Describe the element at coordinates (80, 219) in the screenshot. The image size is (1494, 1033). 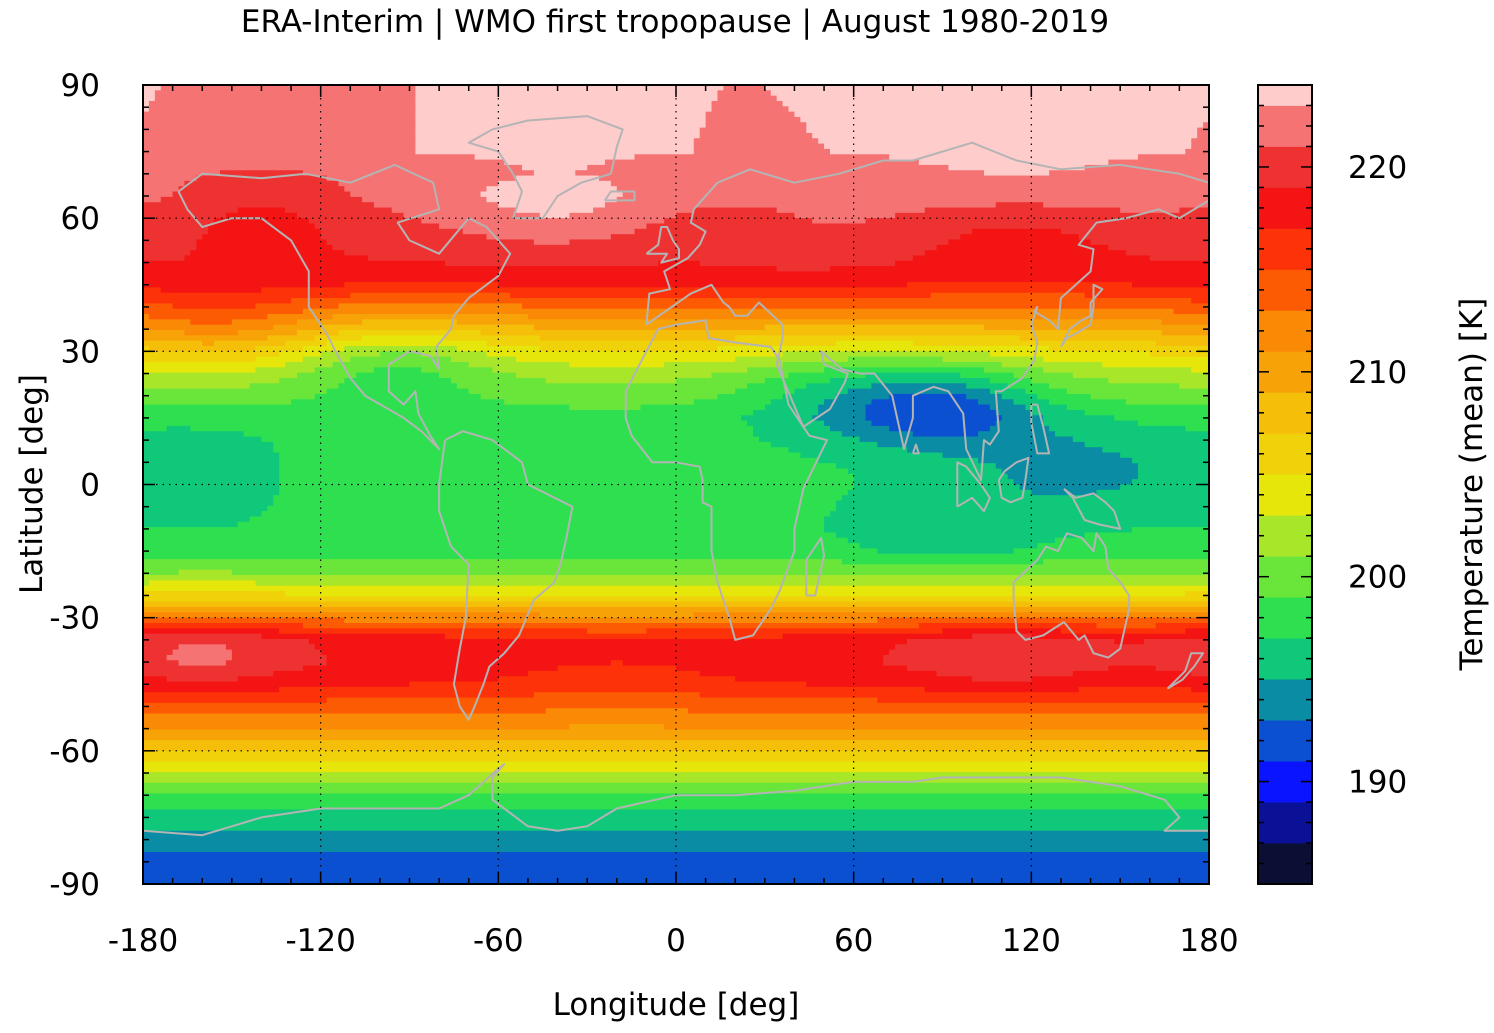
I see `y-tick-label: 60` at that location.